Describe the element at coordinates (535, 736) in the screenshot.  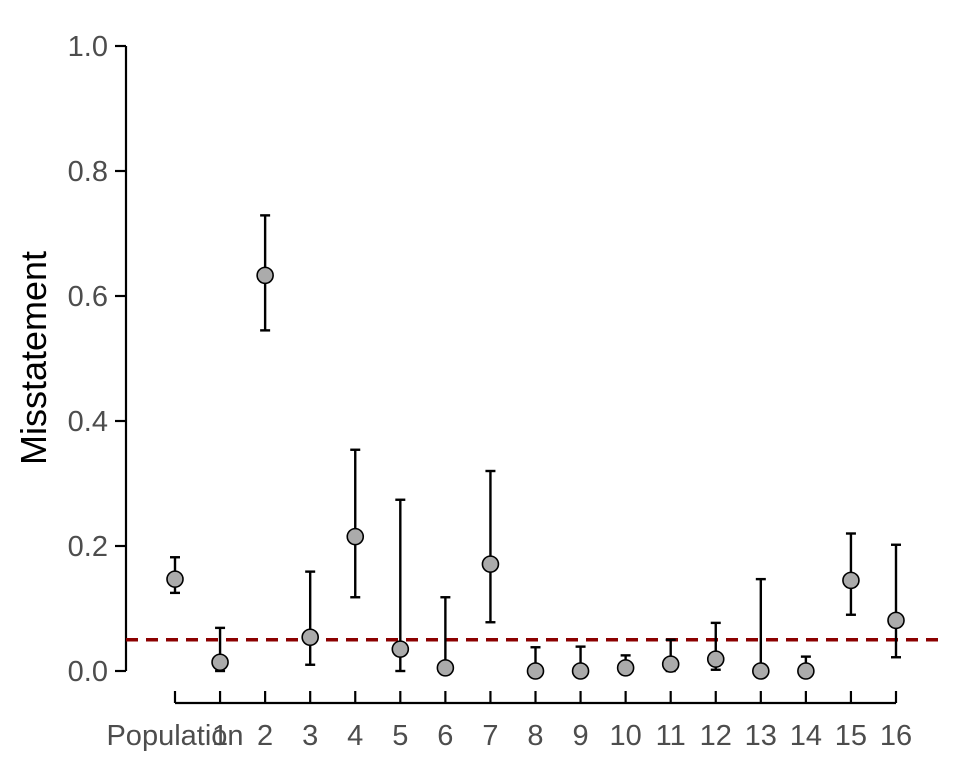
I see `x-tick-label: 8` at that location.